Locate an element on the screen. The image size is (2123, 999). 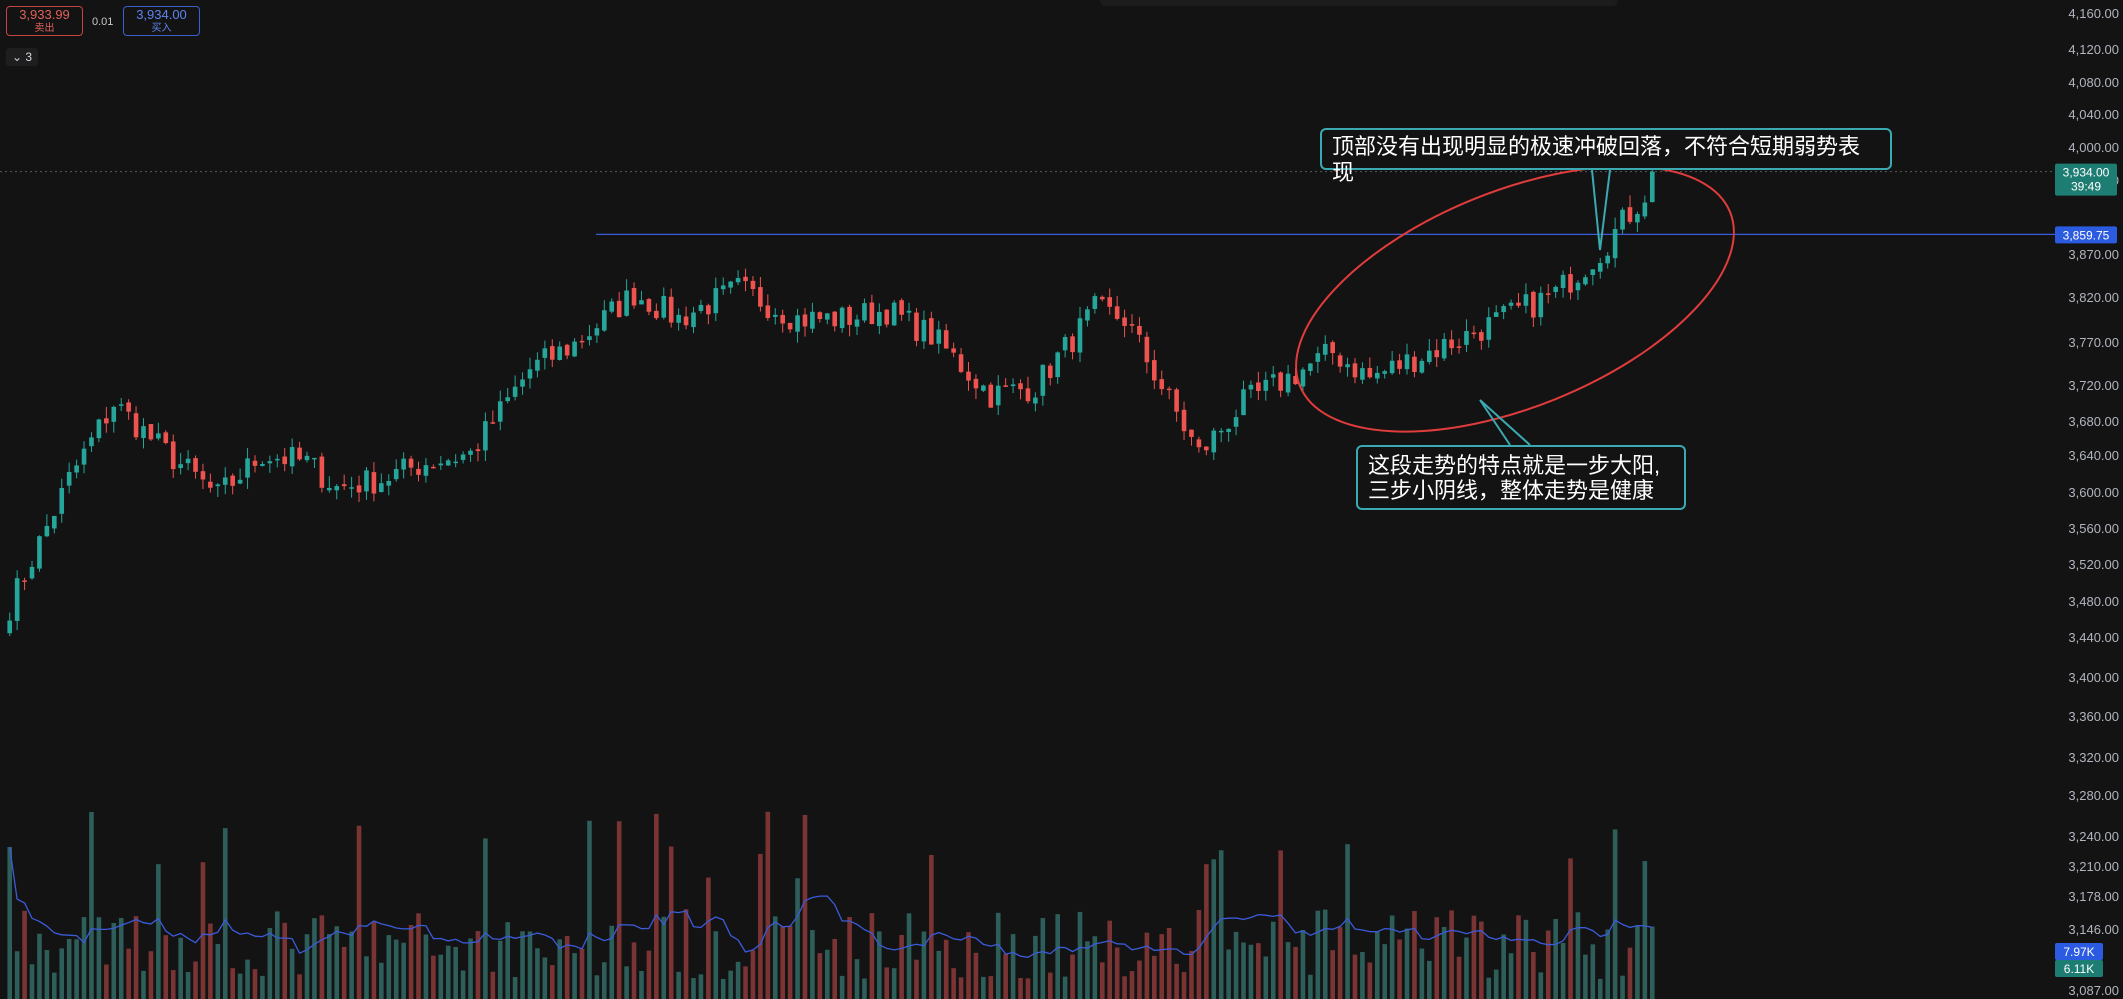
annotation-bottom-line-2: 三步小阴线，整体走势是健康 is located at coordinates (1511, 490).